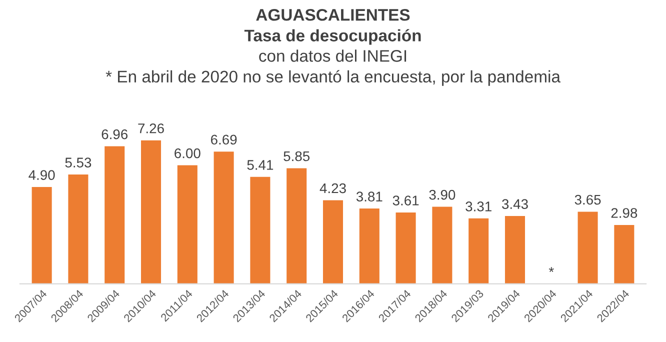 Image resolution: width=666 pixels, height=342 pixels. What do you see at coordinates (369, 197) in the screenshot?
I see `data-label: 3.81` at bounding box center [369, 197].